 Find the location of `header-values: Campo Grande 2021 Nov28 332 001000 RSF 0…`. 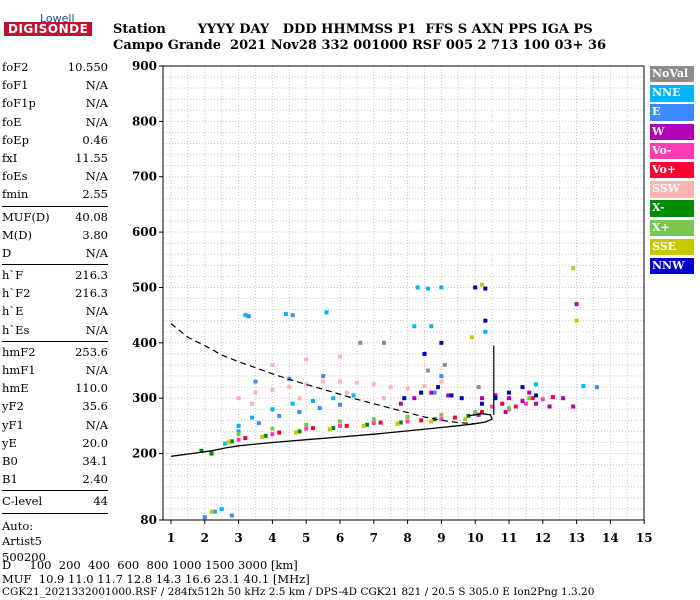

header-values: Campo Grande 2021 Nov28 332 001000 RSF 0… is located at coordinates (360, 45).